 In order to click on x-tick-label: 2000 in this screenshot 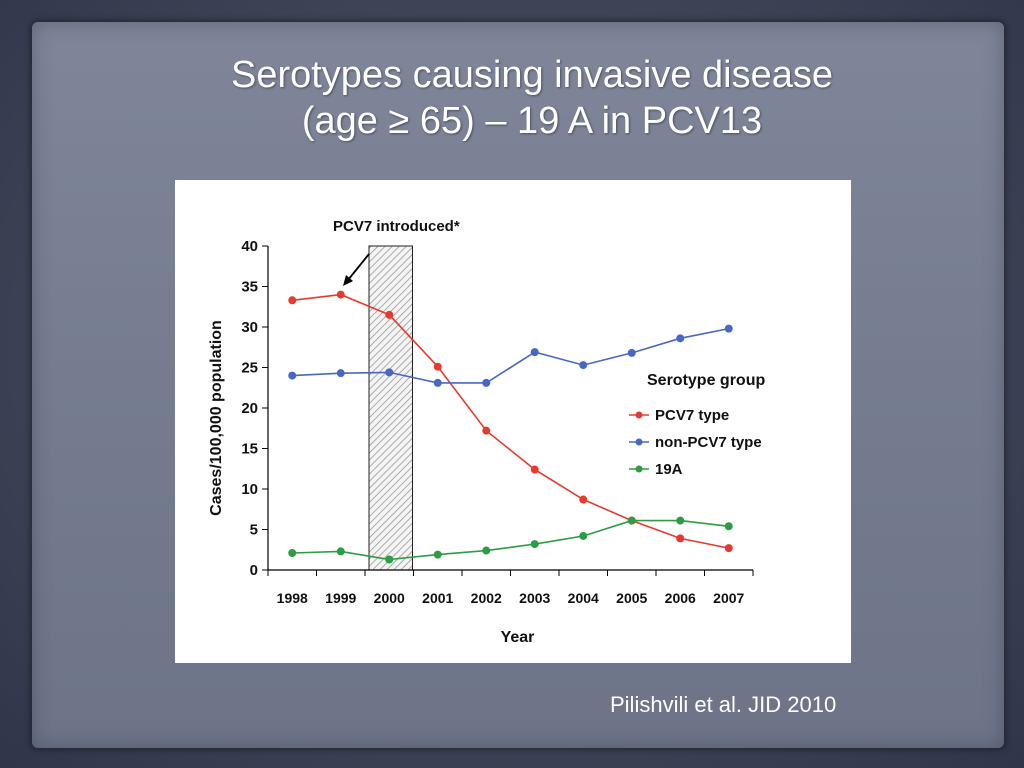, I will do `click(389, 598)`.